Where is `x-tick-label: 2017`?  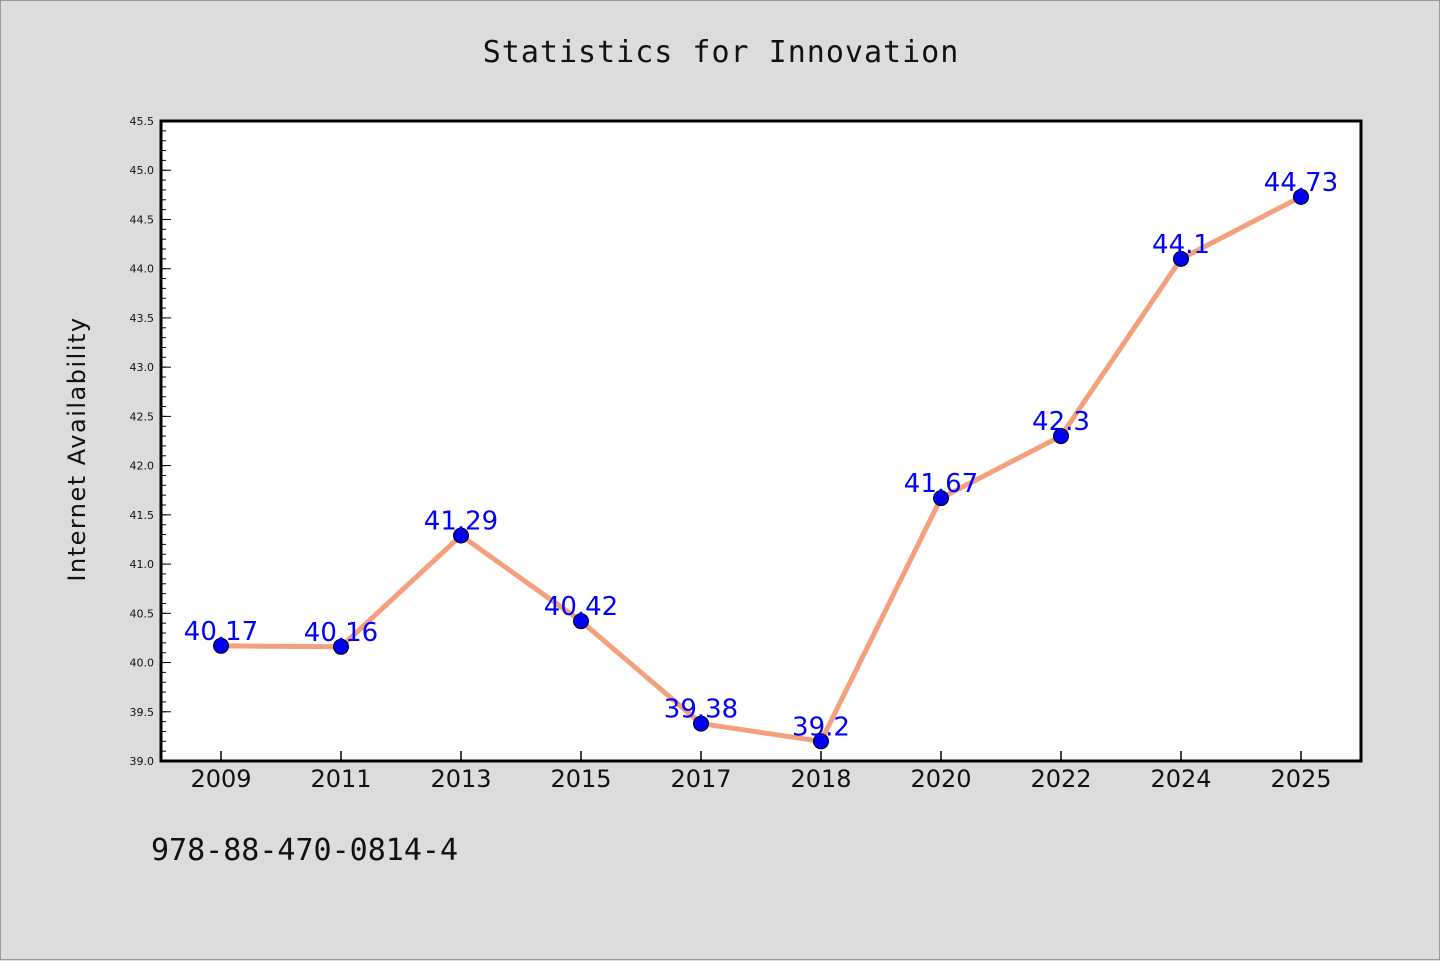
x-tick-label: 2017 is located at coordinates (700, 779).